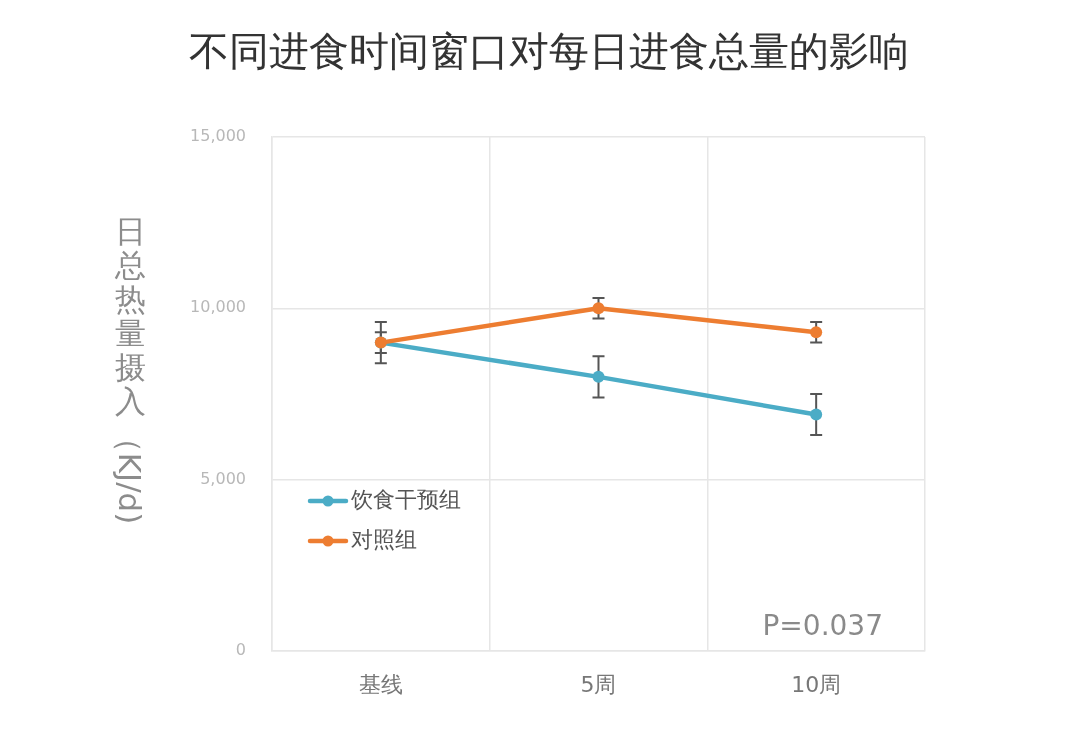  I want to click on annotation: P=0.037, so click(822, 626).